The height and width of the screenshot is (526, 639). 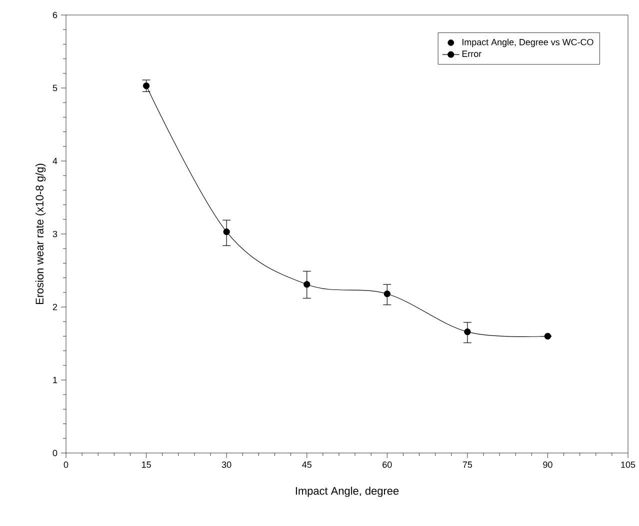 What do you see at coordinates (146, 465) in the screenshot?
I see `x-tick-label: 15` at bounding box center [146, 465].